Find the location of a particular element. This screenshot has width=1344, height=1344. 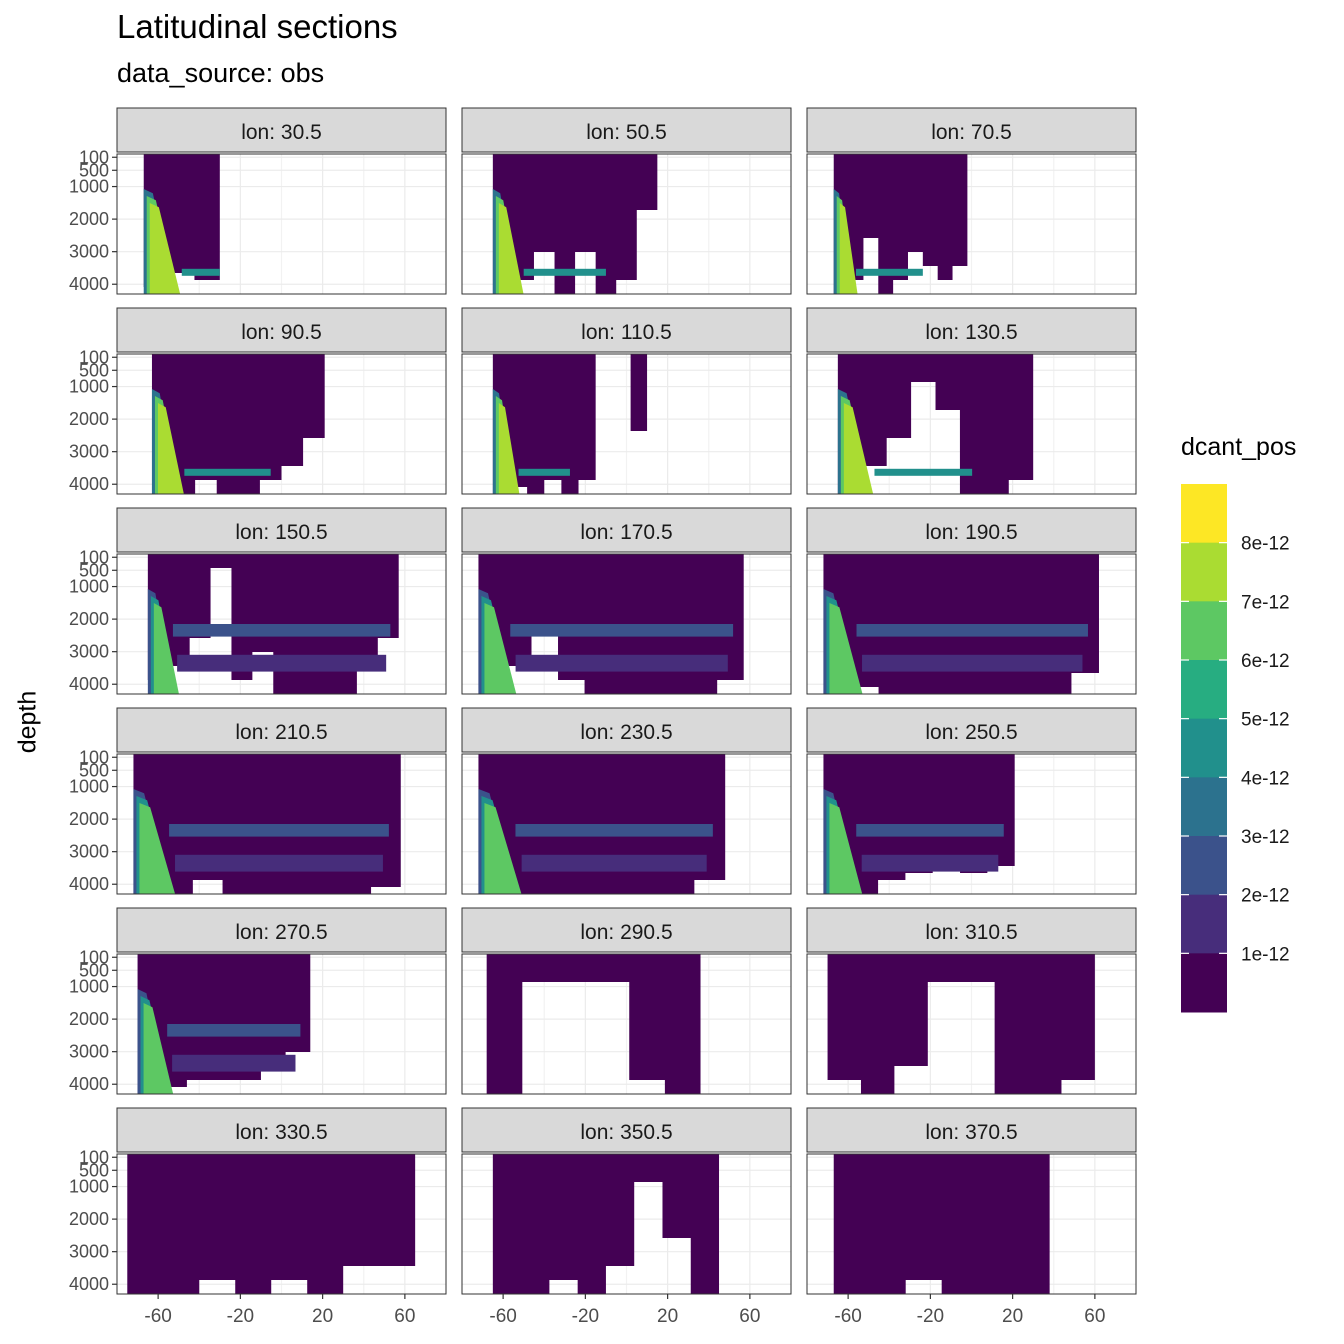

legend-label: 5e-12 is located at coordinates (1265, 720).